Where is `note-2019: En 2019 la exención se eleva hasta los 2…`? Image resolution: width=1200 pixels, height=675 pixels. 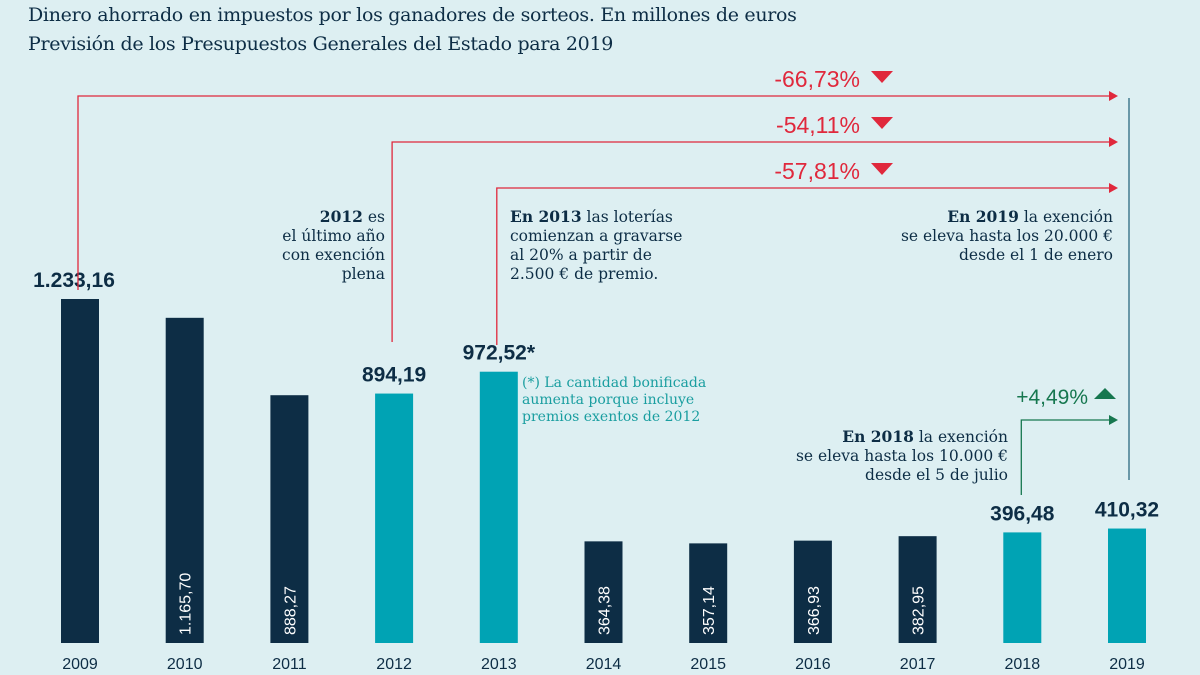 note-2019: En 2019 la exención se eleva hasta los 2… is located at coordinates (1007, 236).